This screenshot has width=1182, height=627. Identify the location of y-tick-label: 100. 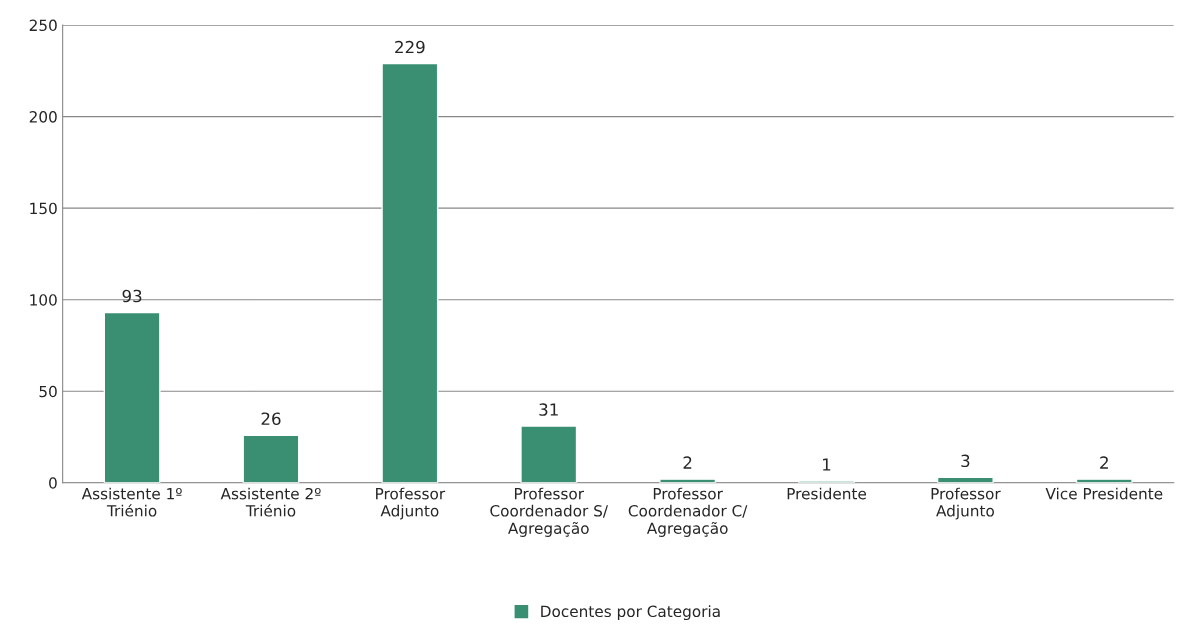
(43, 300).